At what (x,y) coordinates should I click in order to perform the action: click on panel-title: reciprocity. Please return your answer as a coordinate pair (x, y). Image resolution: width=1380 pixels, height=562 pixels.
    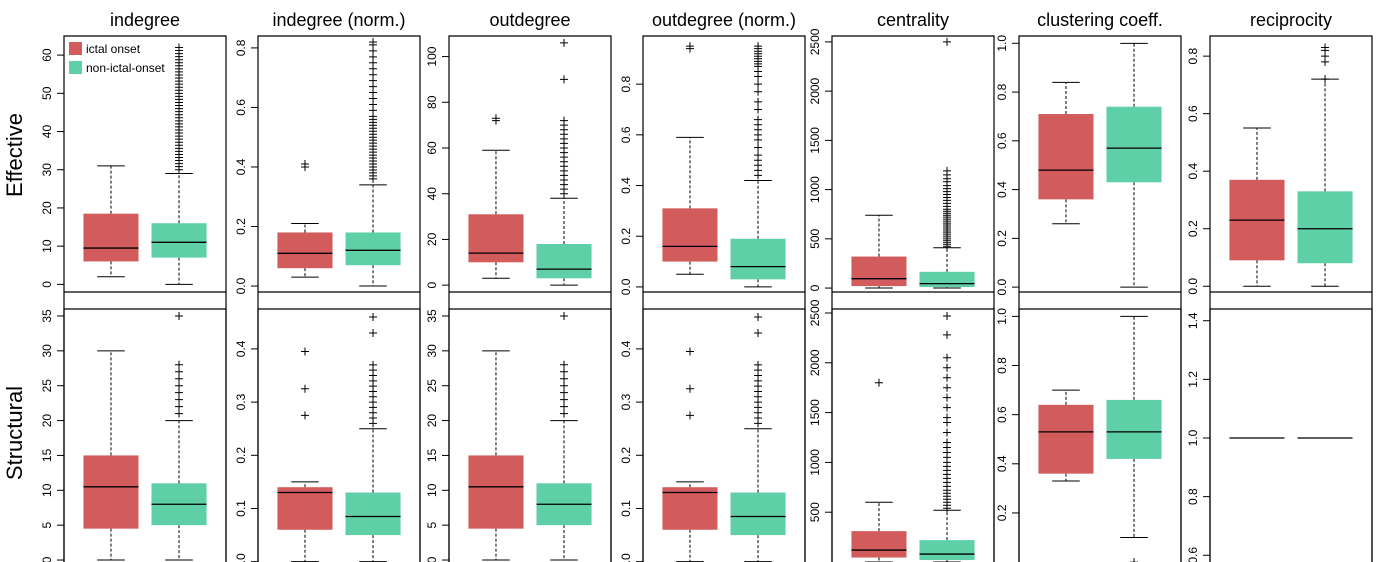
    Looking at the image, I should click on (1291, 20).